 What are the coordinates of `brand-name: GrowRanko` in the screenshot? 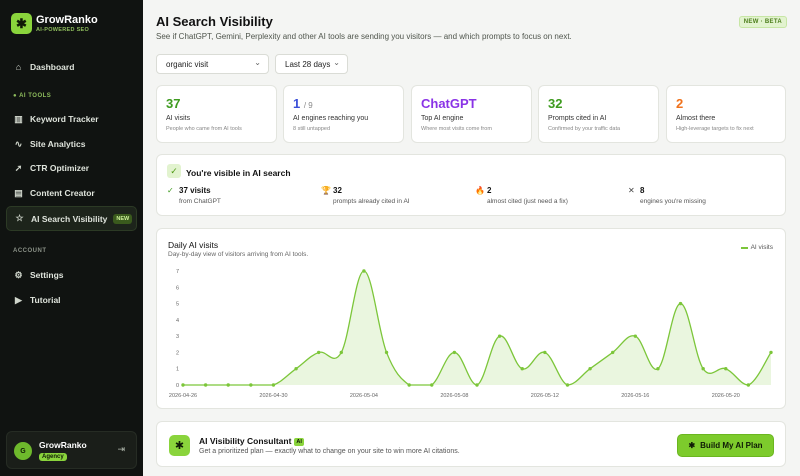 It's located at (67, 19).